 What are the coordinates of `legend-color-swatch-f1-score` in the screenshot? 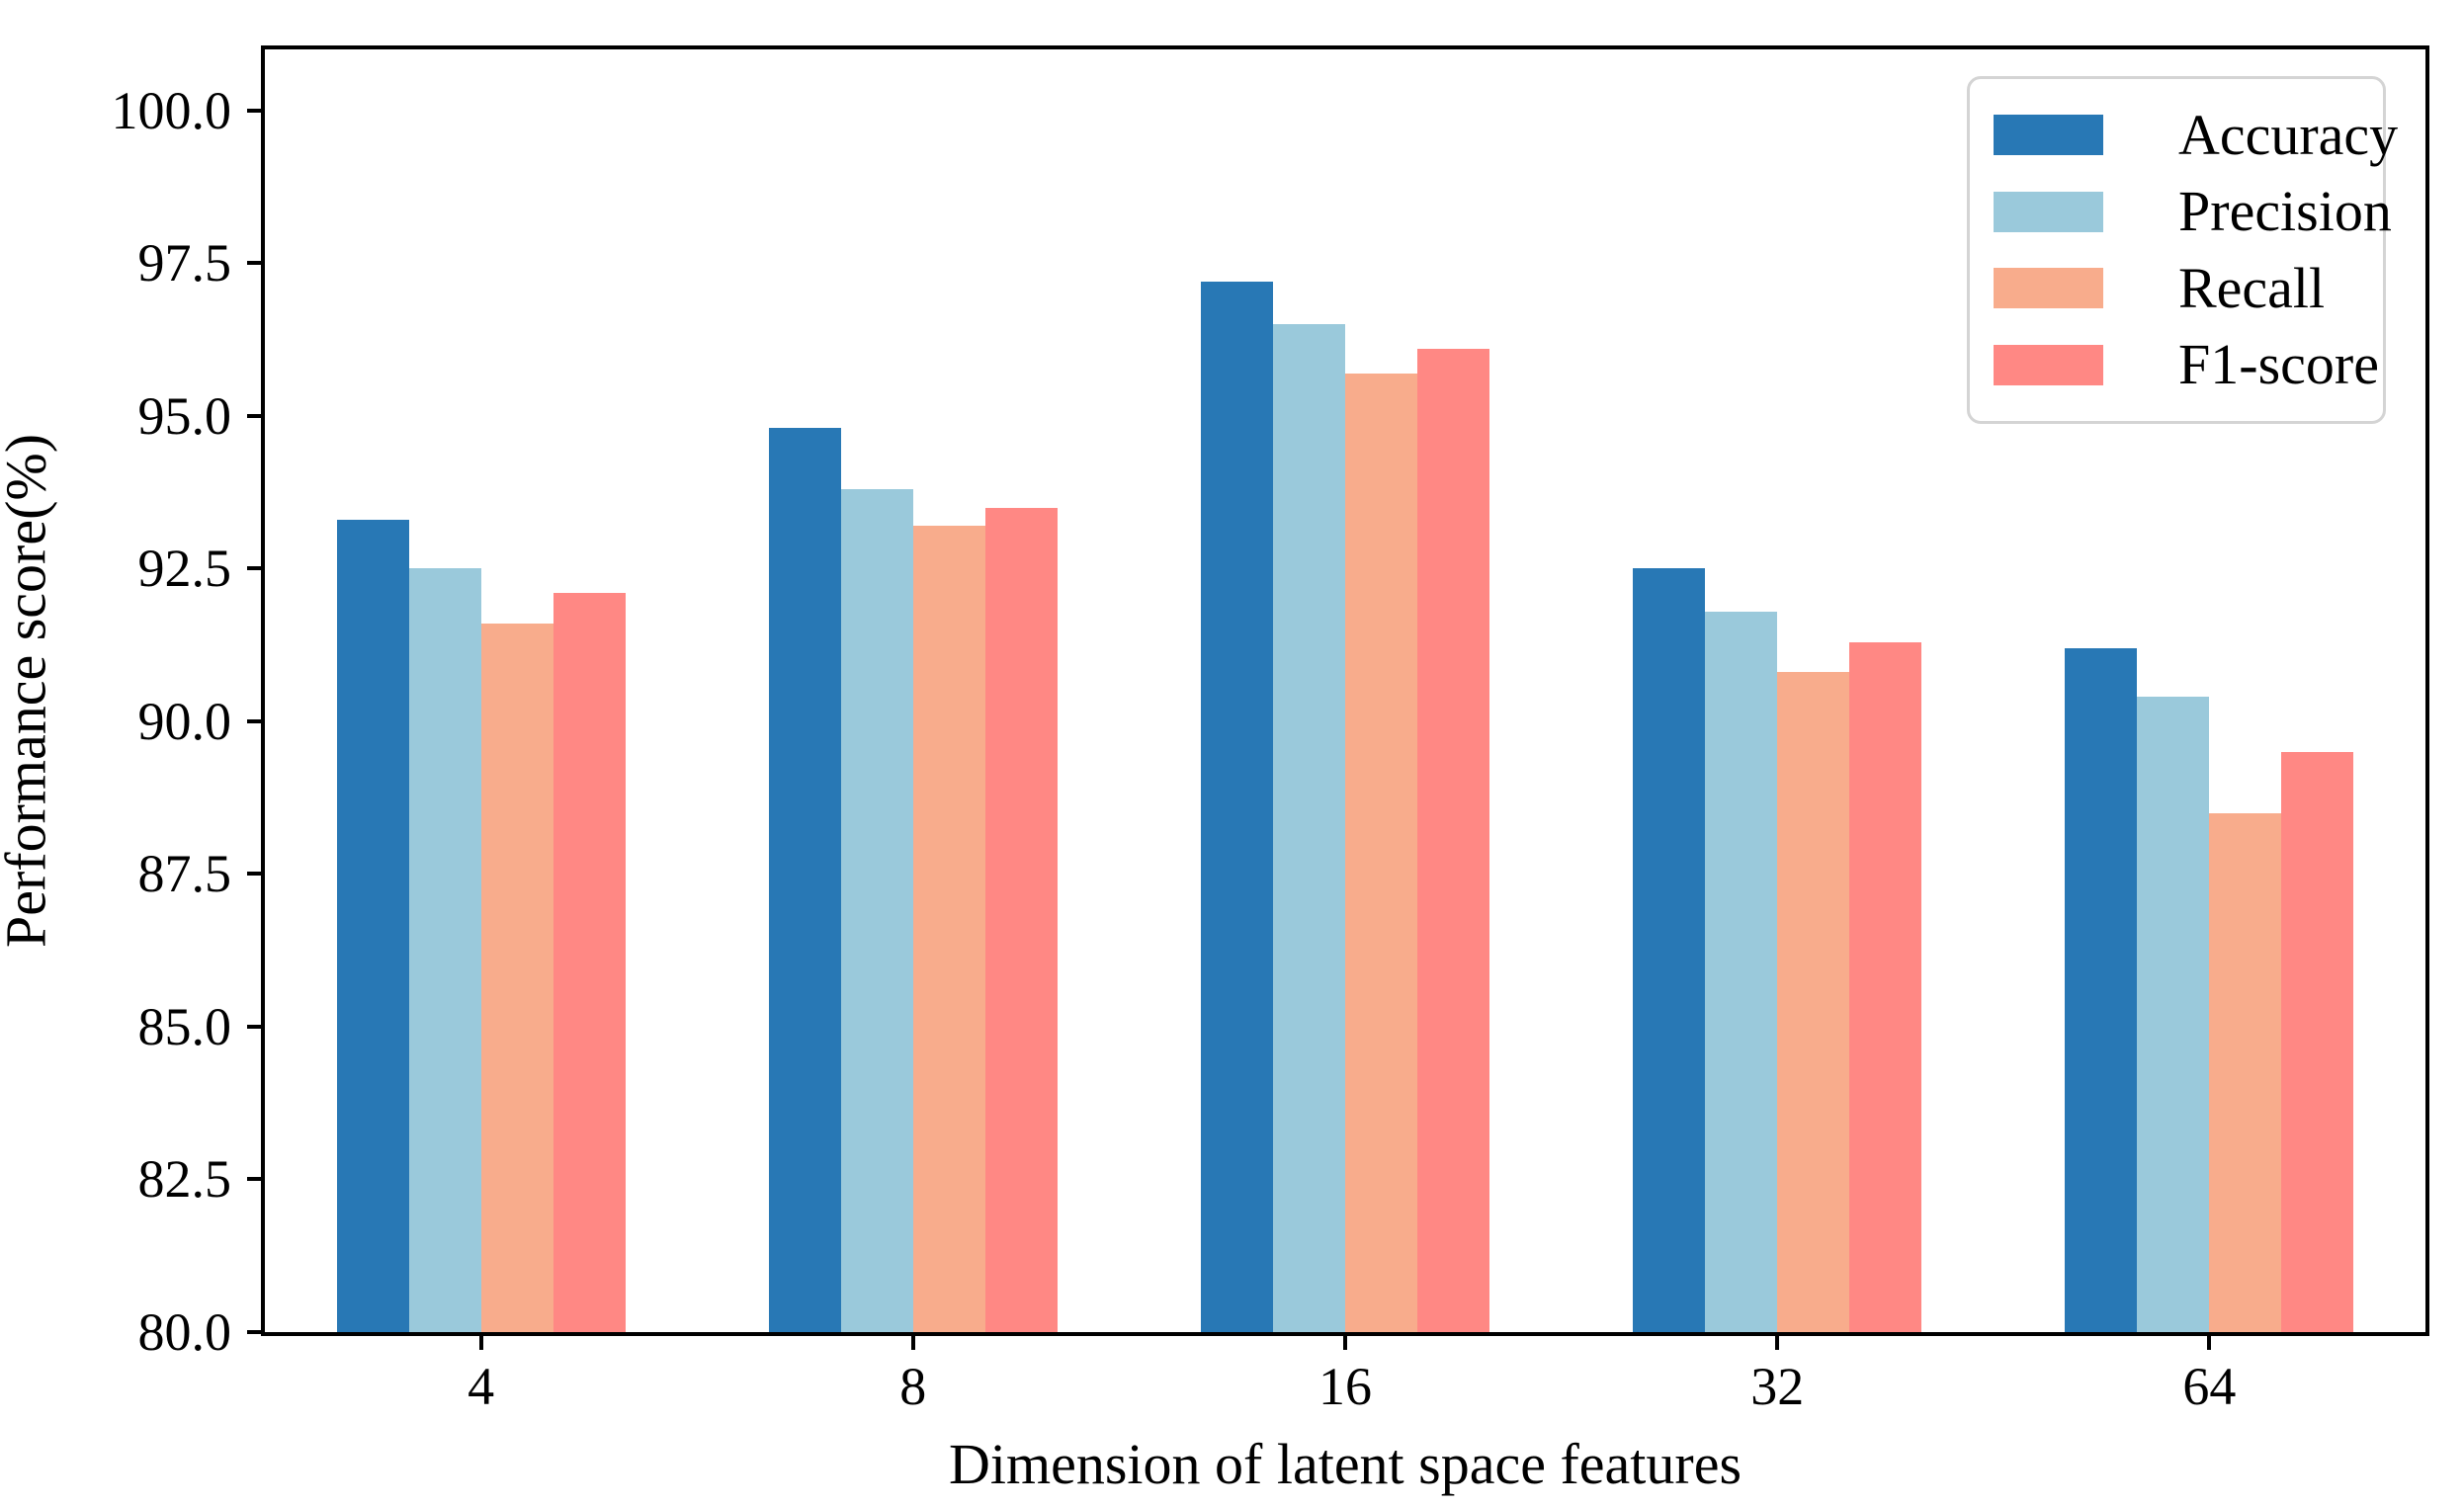 It's located at (2048, 364).